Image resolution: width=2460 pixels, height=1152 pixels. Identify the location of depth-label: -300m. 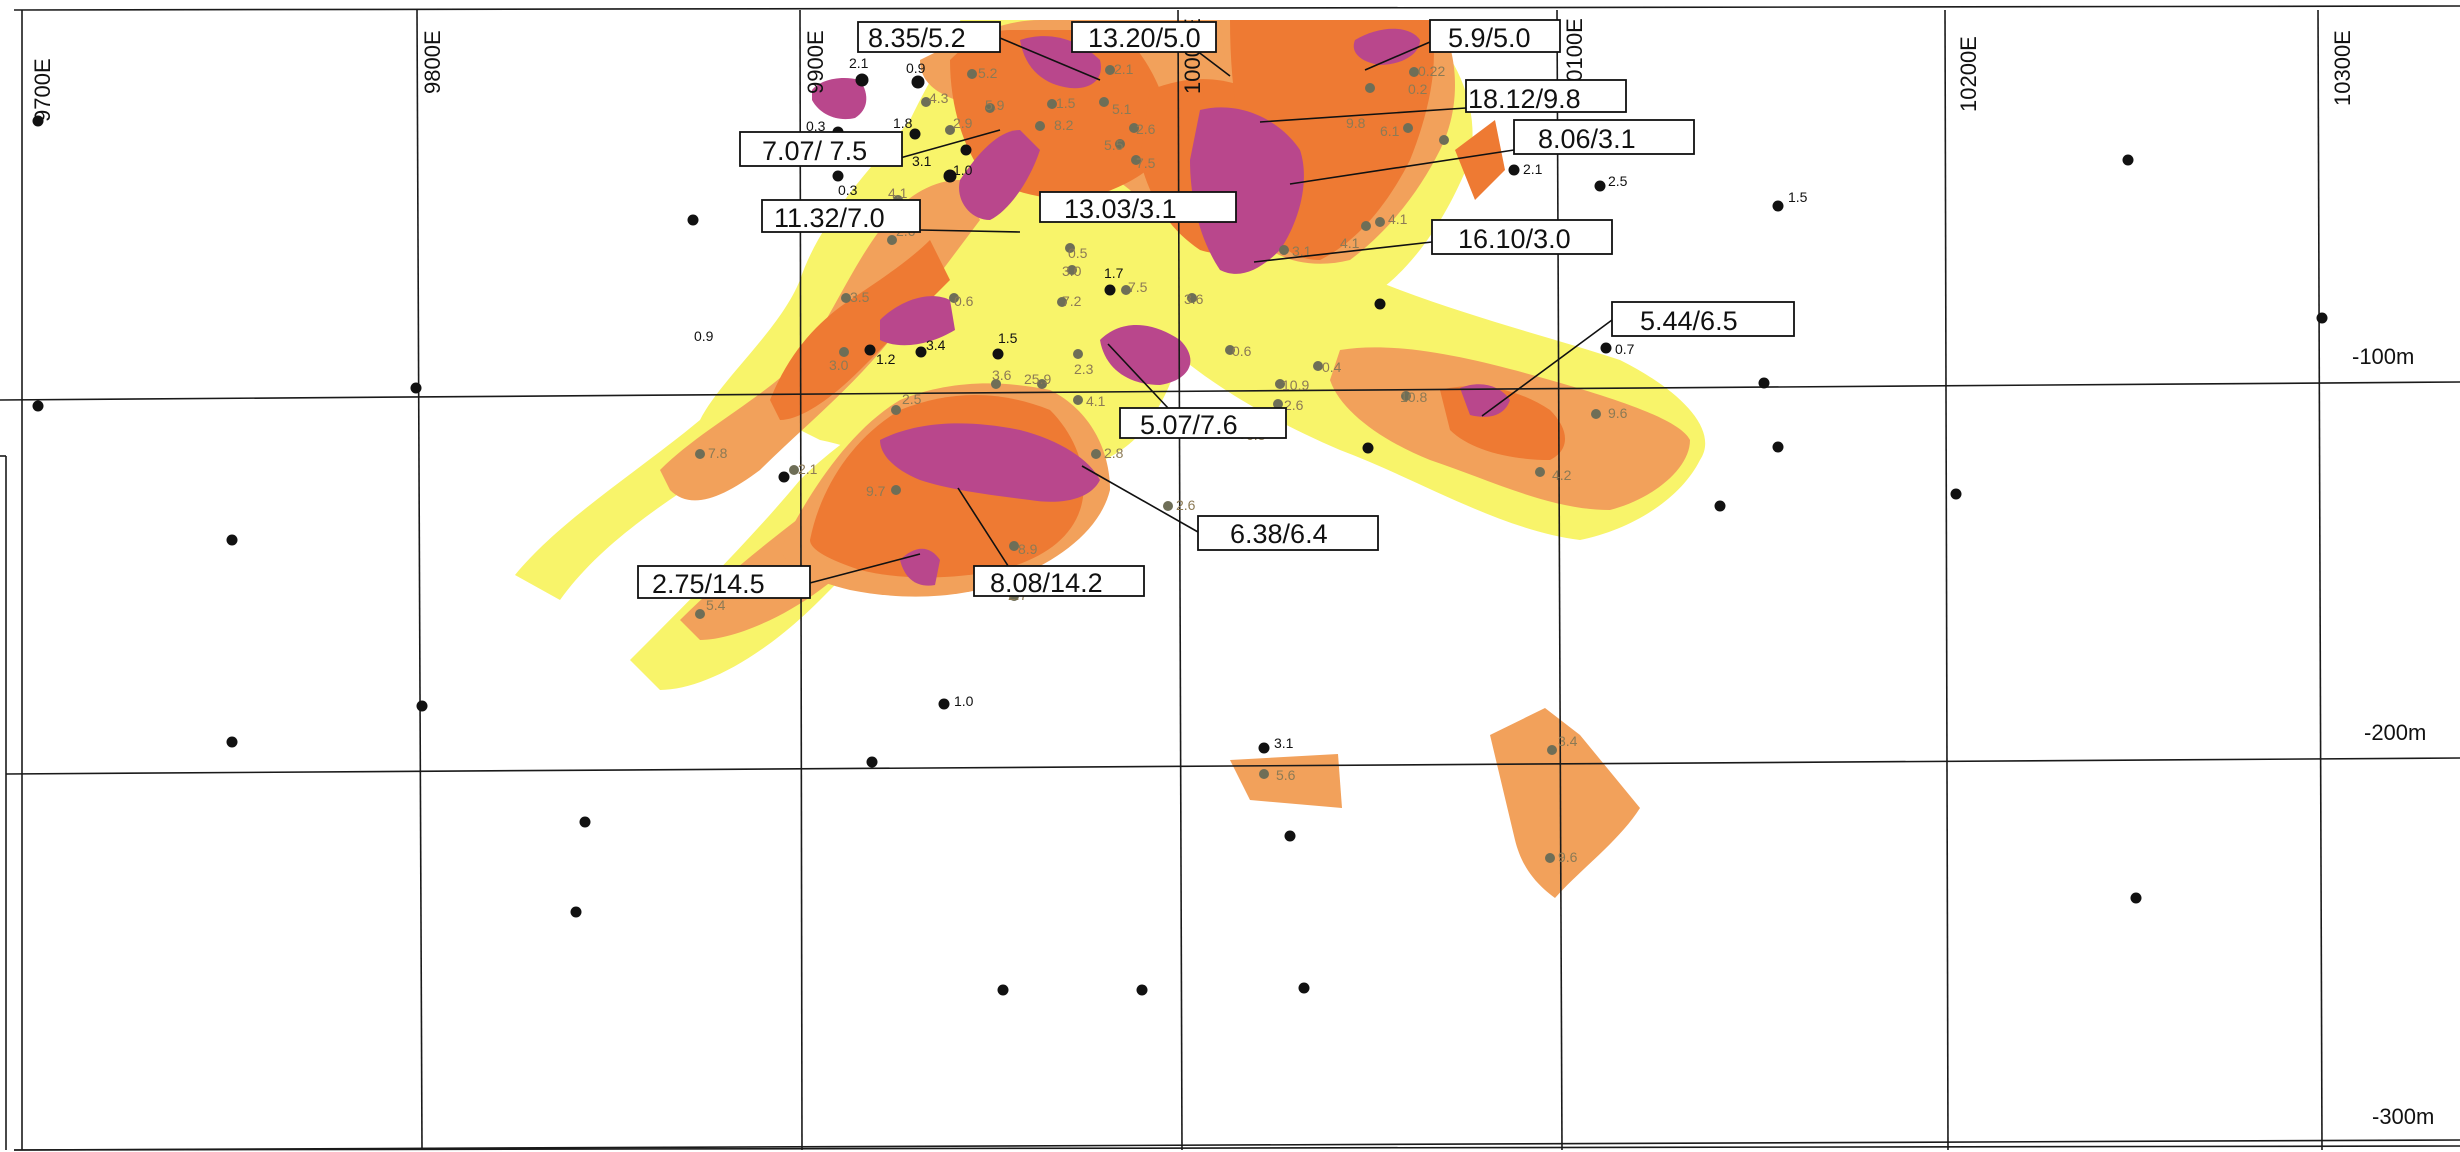
(2403, 1116).